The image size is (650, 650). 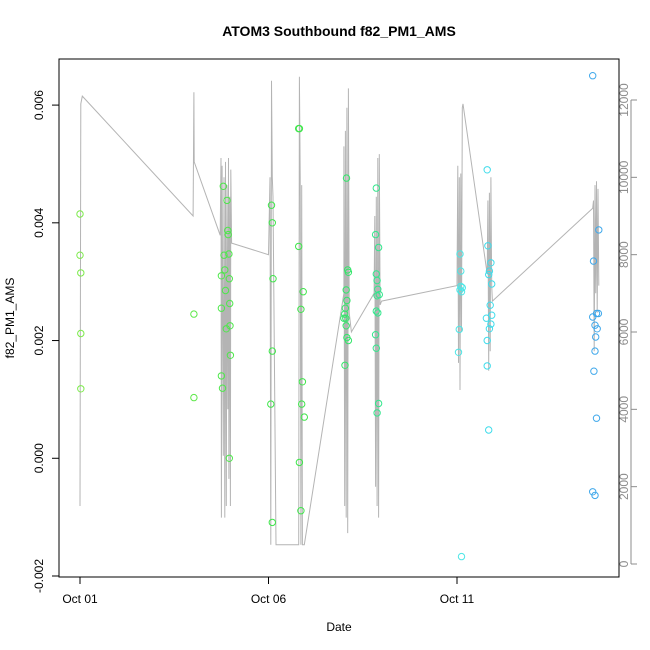 I want to click on y2-tick-label: 12000, so click(x=624, y=100).